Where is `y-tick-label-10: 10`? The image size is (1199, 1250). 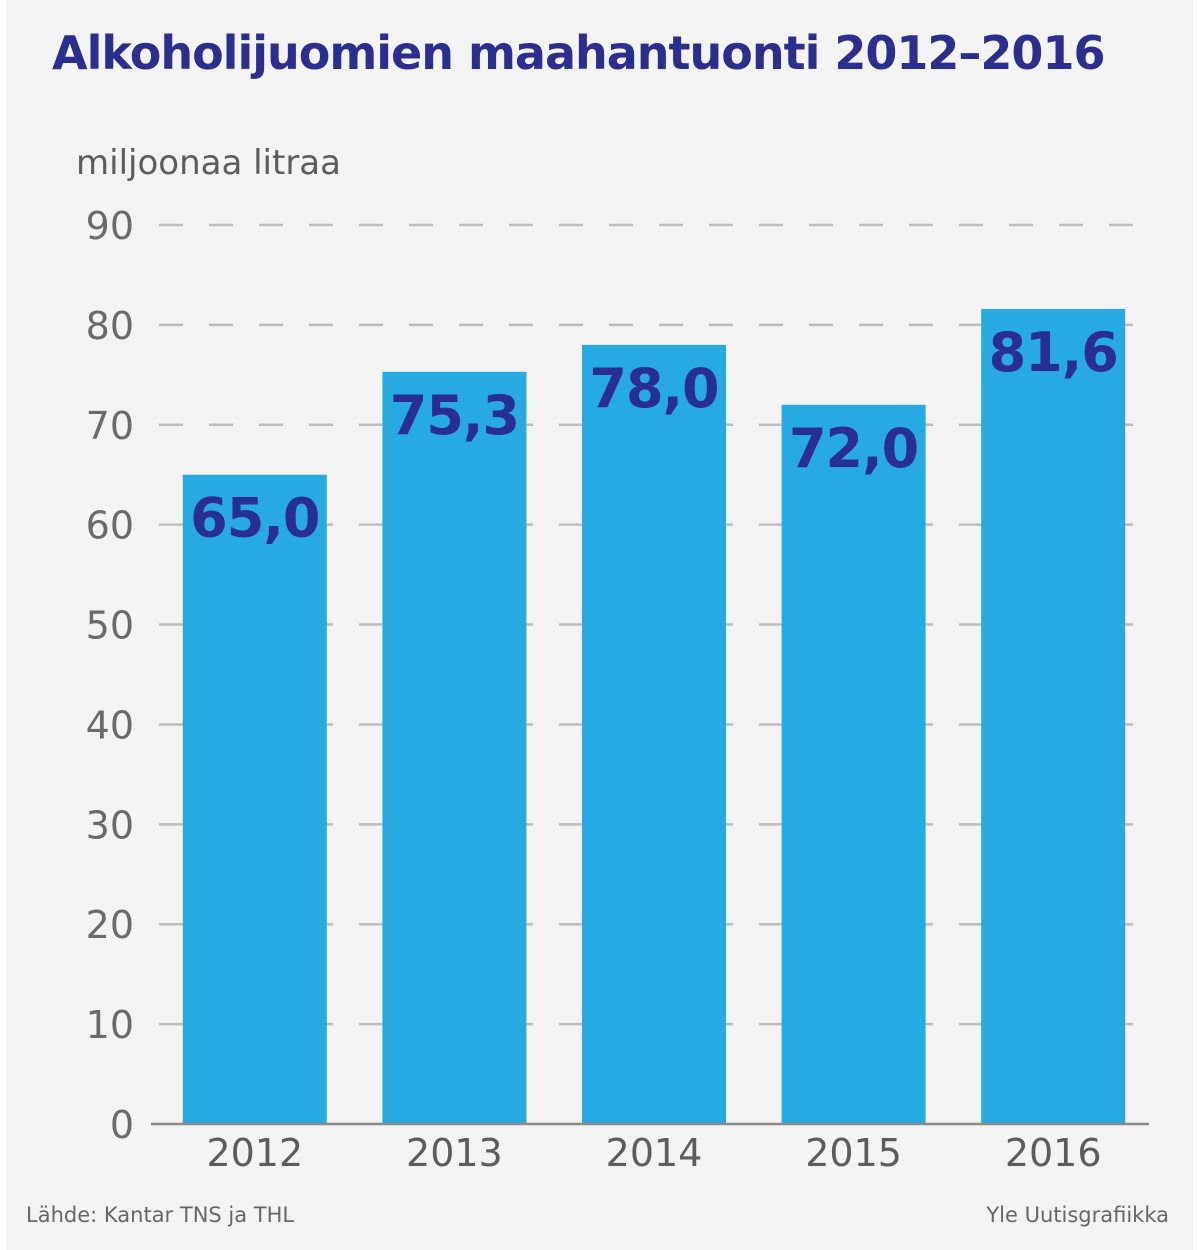
y-tick-label-10: 10 is located at coordinates (110, 1025).